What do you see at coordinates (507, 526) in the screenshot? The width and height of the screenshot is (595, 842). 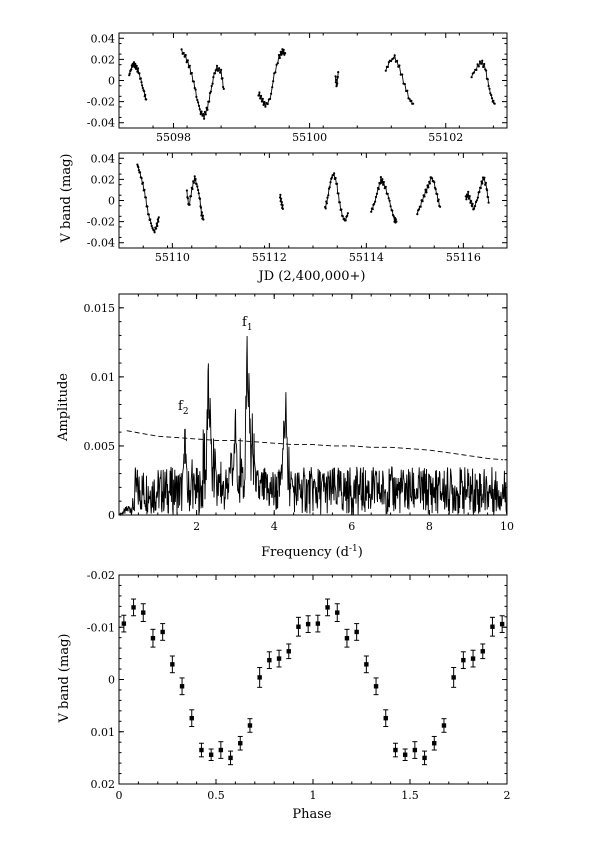 I see `periodogram-xtick-label: 10` at bounding box center [507, 526].